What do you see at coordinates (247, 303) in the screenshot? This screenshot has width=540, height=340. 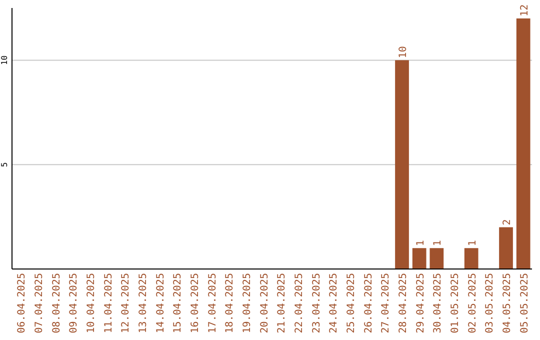 I see `x-tick-label: 19.04.2025` at bounding box center [247, 303].